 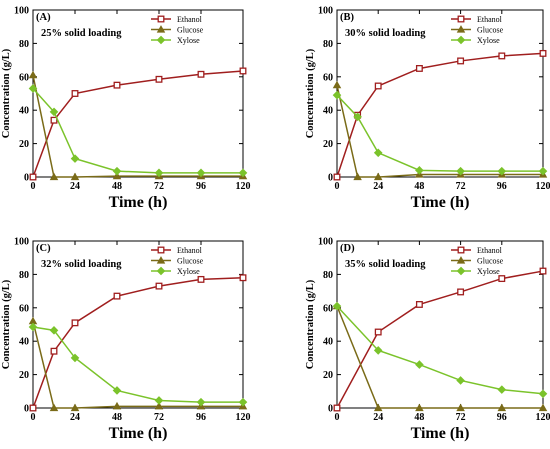 I want to click on series-line-glucose, so click(x=440, y=131).